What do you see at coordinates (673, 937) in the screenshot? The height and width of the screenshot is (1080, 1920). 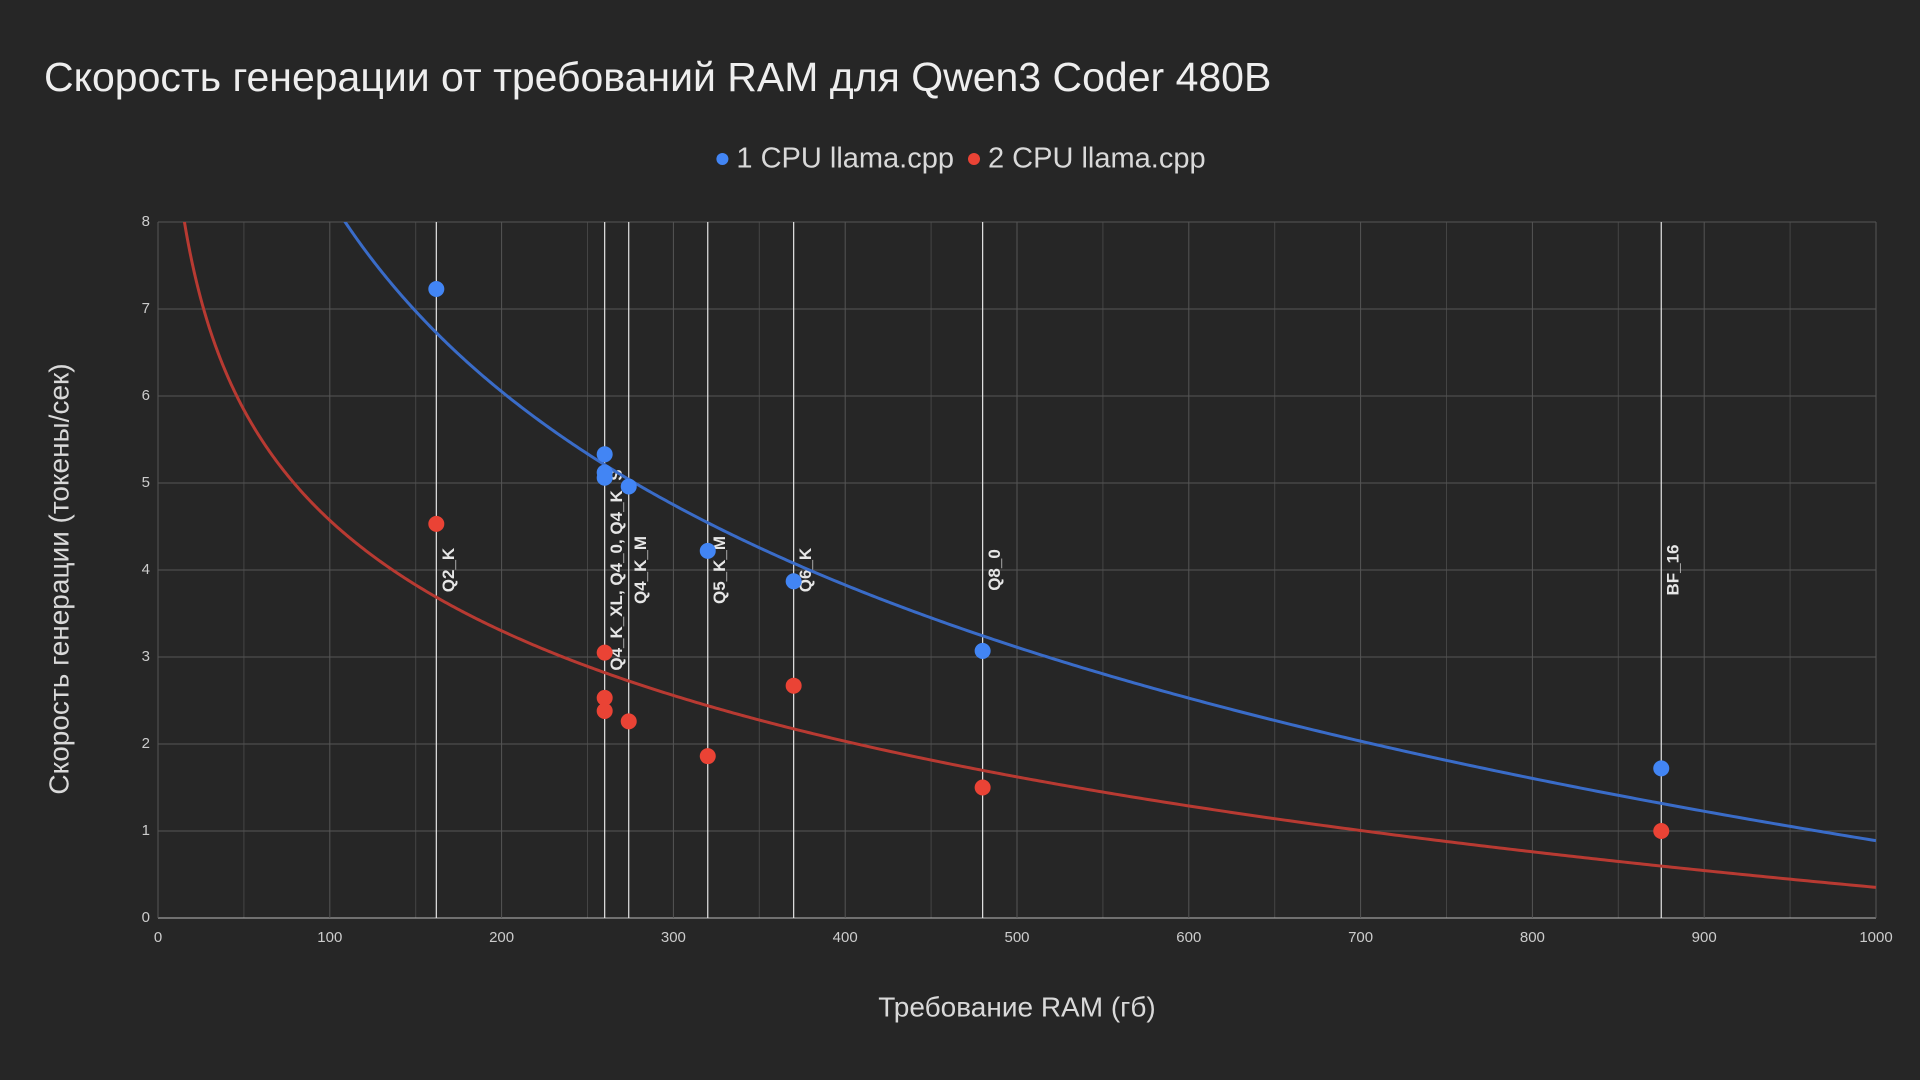 I see `x-tick-label: 300` at bounding box center [673, 937].